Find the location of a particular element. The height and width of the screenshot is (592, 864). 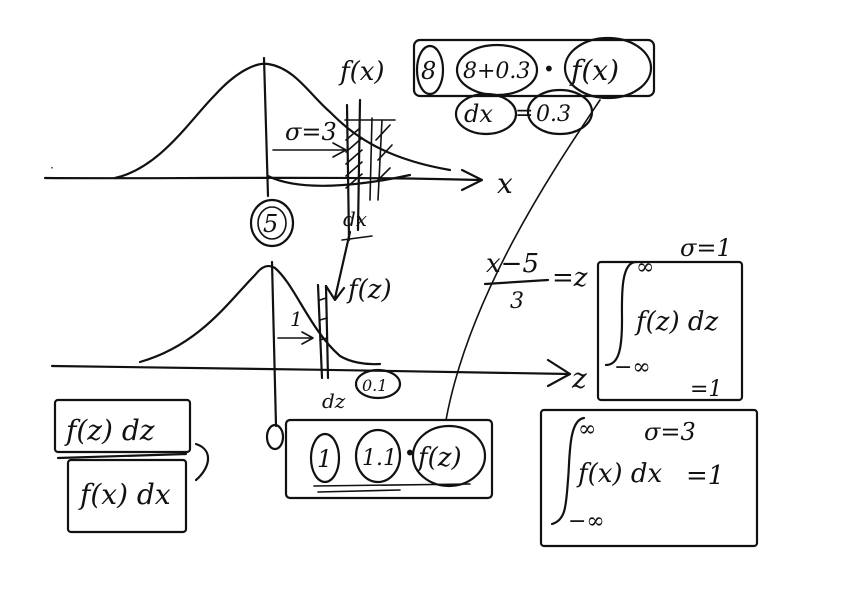

zero-marker is located at coordinates (275, 437).